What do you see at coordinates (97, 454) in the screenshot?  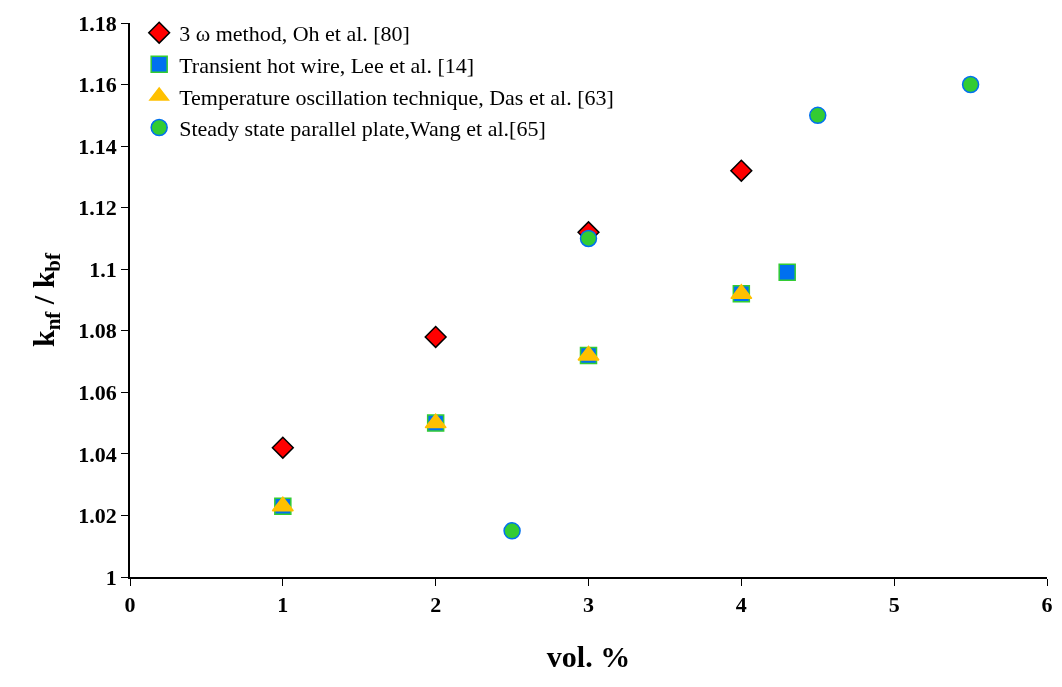 I see `y-tick-label: 1.04` at bounding box center [97, 454].